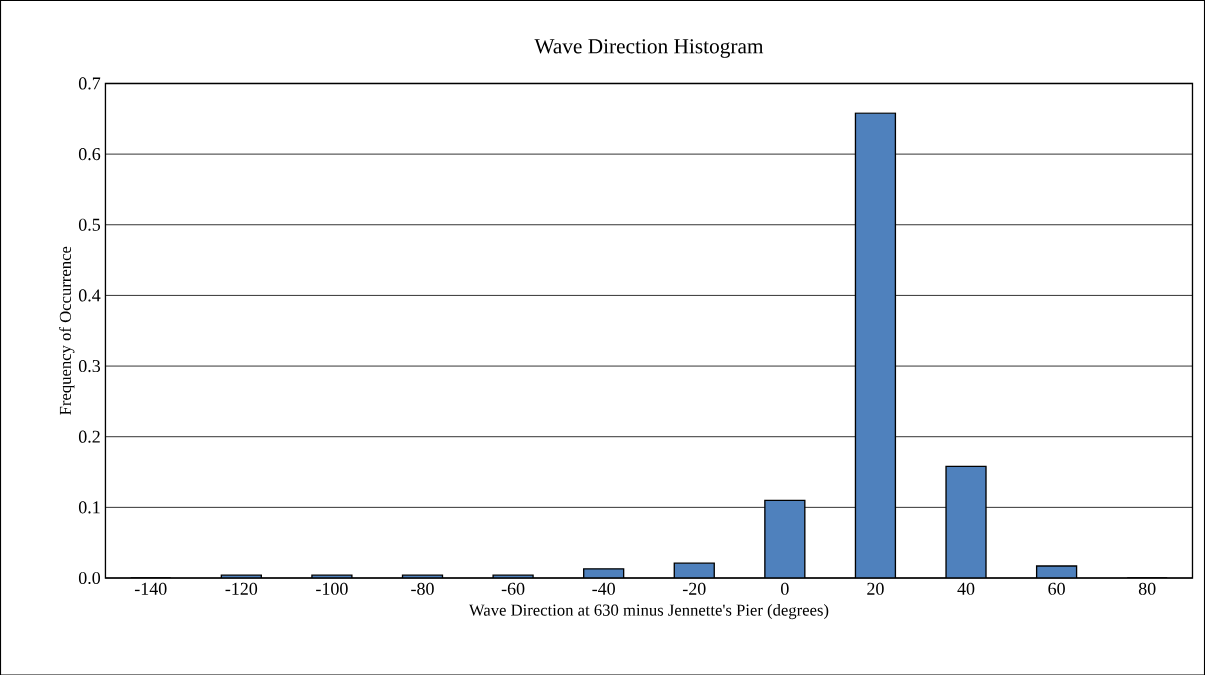 This screenshot has width=1205, height=675. Describe the element at coordinates (89, 436) in the screenshot. I see `y-tick-label: 0.2` at that location.